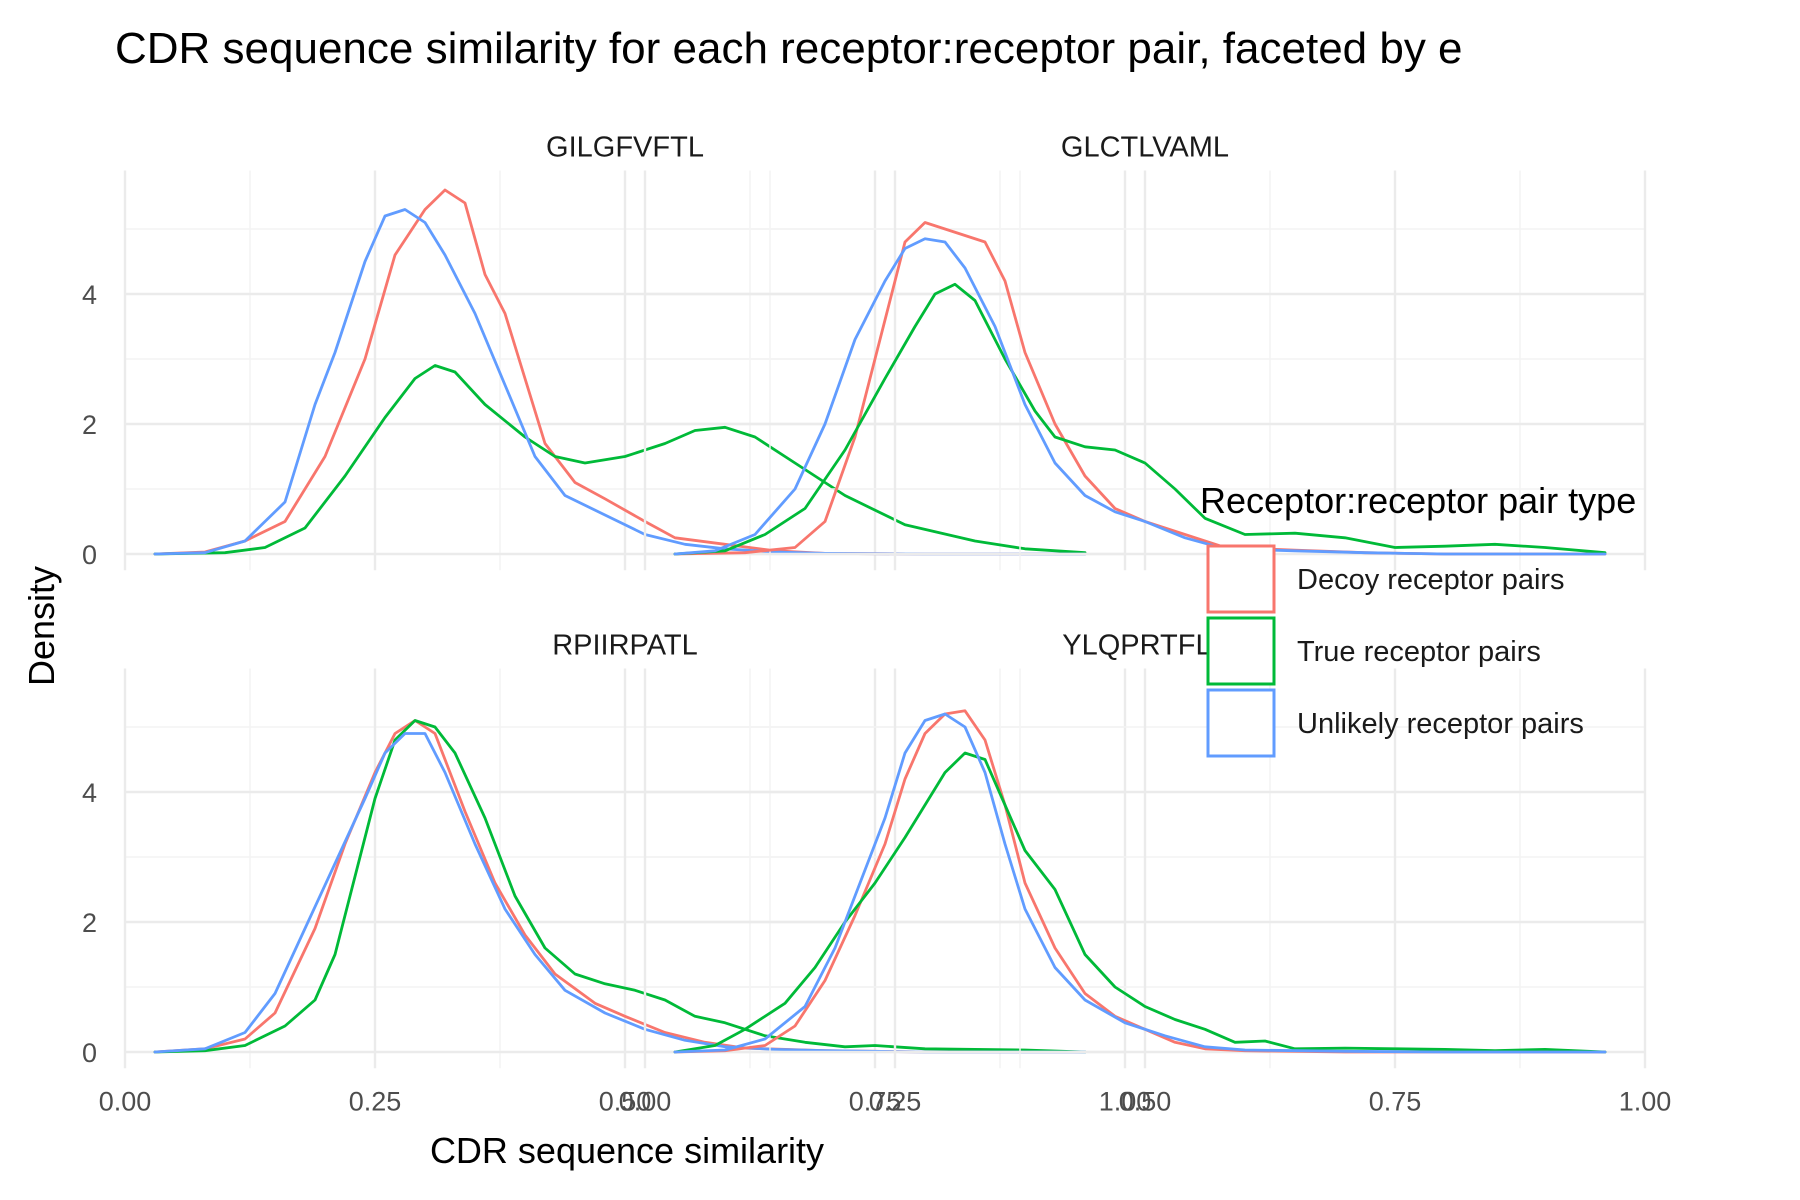 The height and width of the screenshot is (1200, 1800). What do you see at coordinates (1440, 724) in the screenshot?
I see `legend-label: Unlikely receptor pairs` at bounding box center [1440, 724].